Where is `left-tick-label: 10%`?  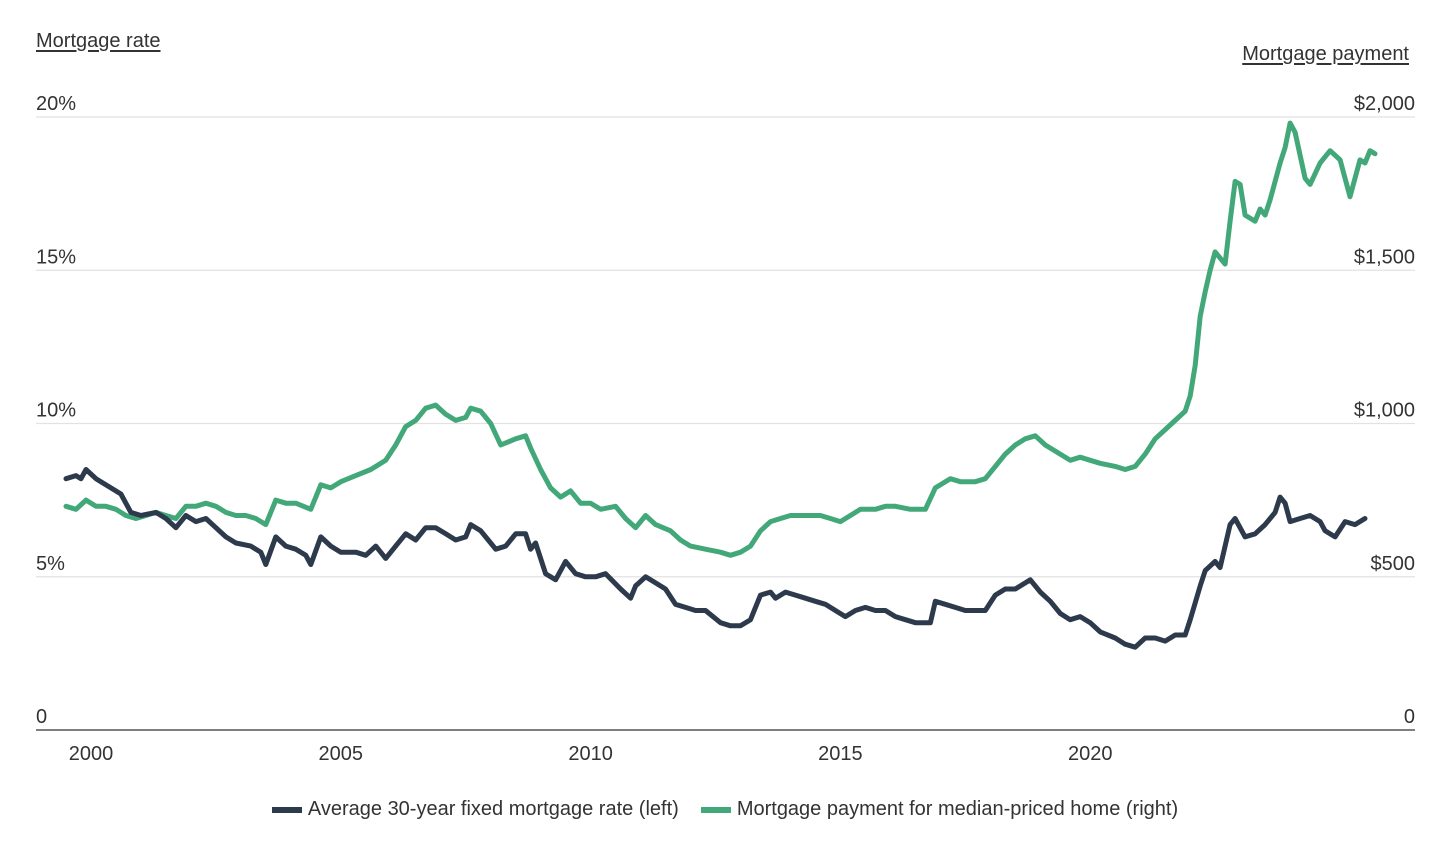
left-tick-label: 10% is located at coordinates (56, 411).